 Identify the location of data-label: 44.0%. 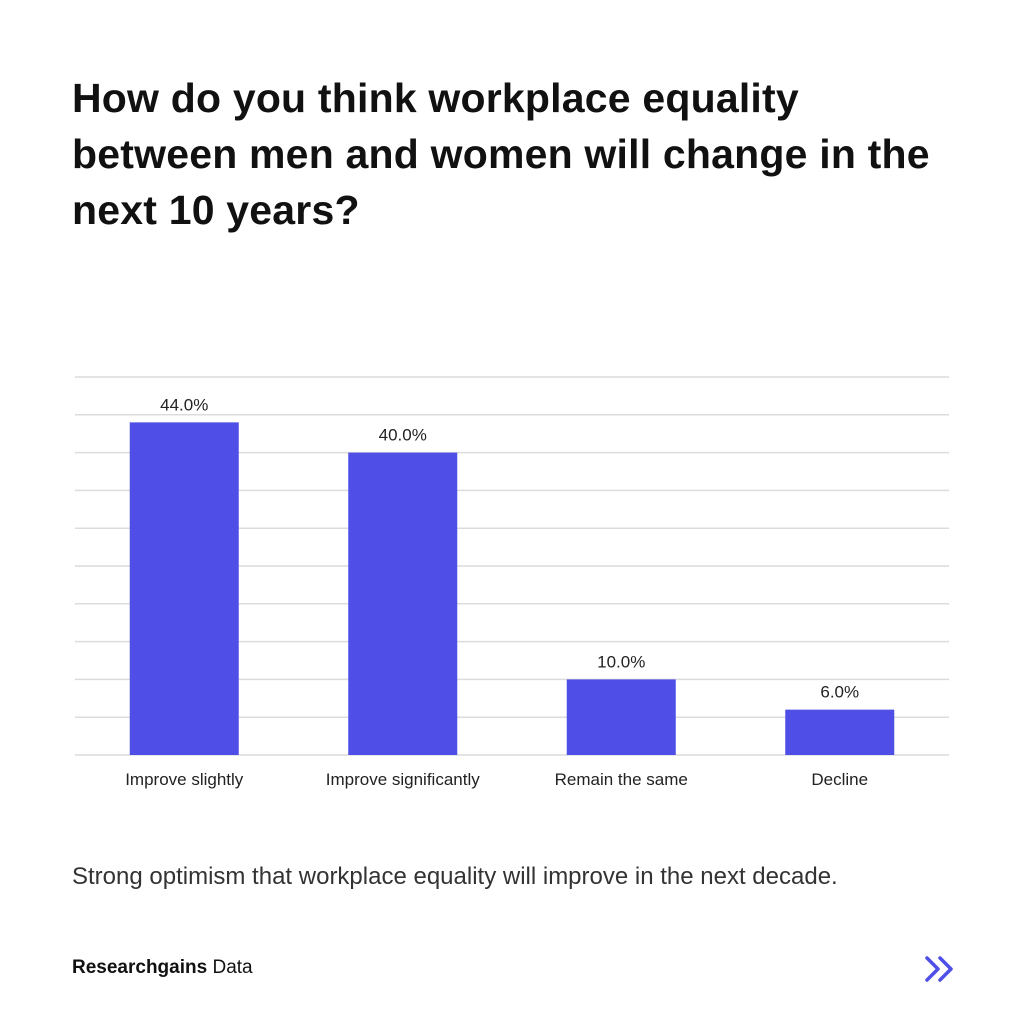
(184, 404).